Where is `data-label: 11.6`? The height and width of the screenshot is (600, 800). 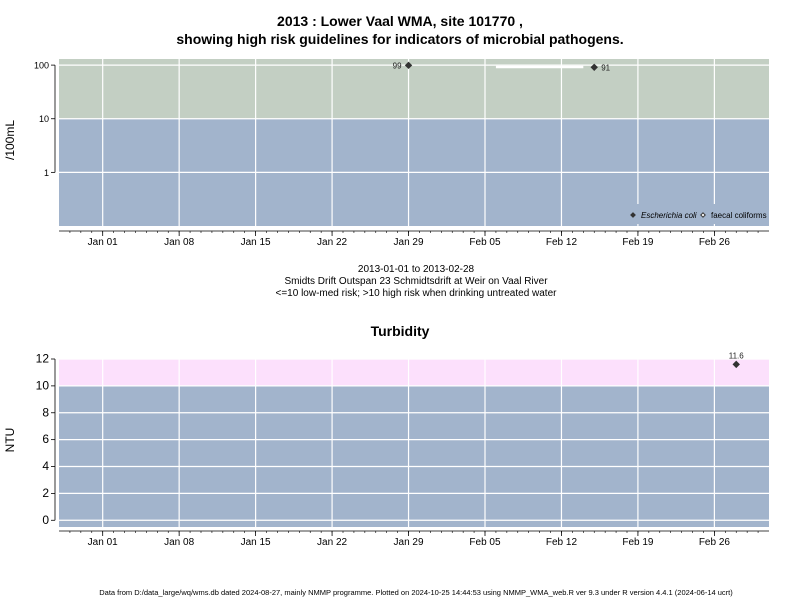
data-label: 11.6 is located at coordinates (737, 355).